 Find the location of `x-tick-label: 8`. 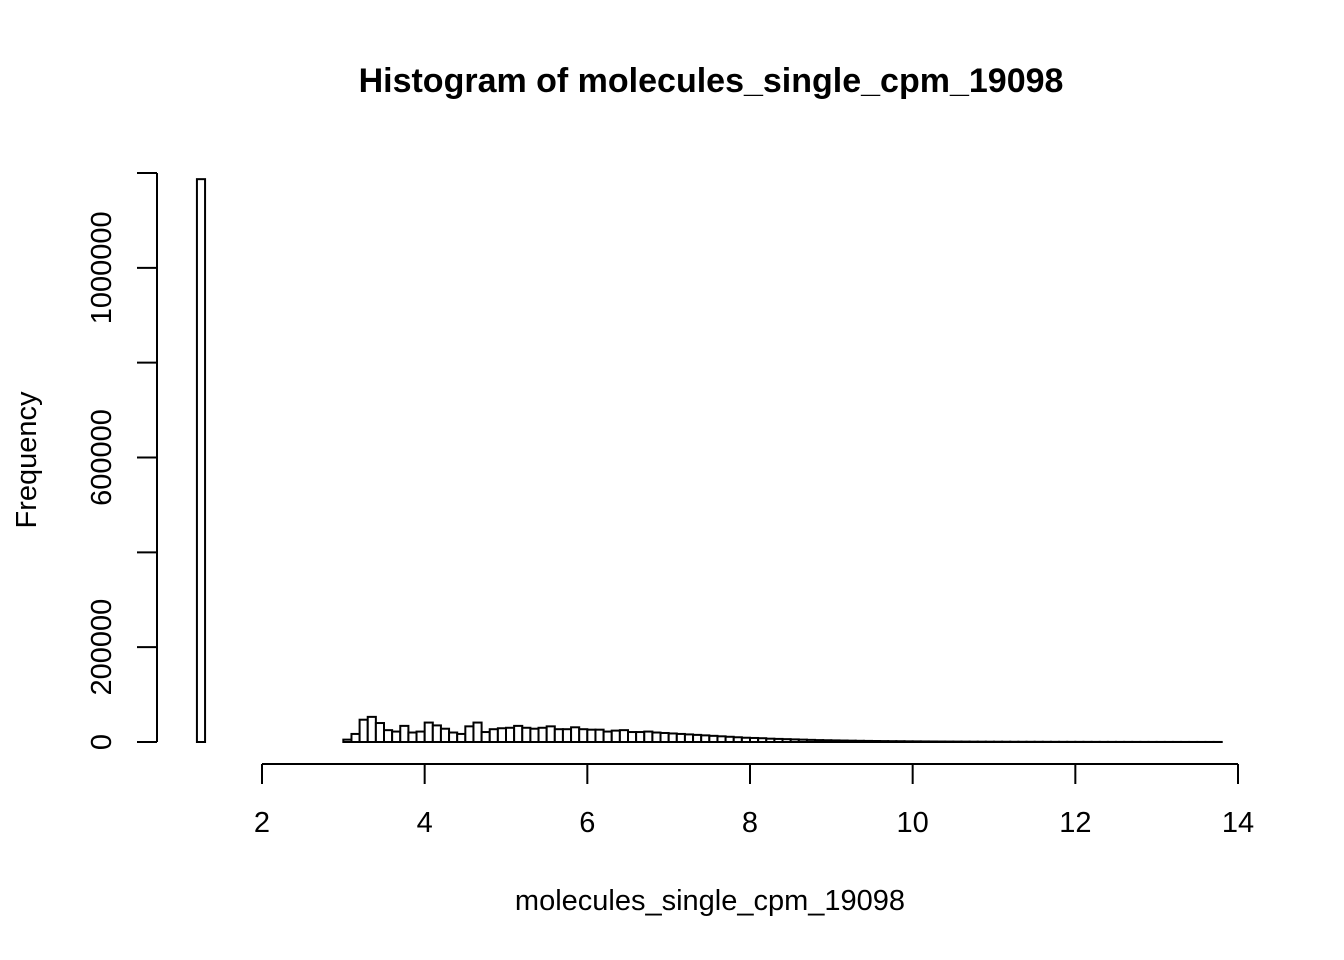

x-tick-label: 8 is located at coordinates (750, 823).